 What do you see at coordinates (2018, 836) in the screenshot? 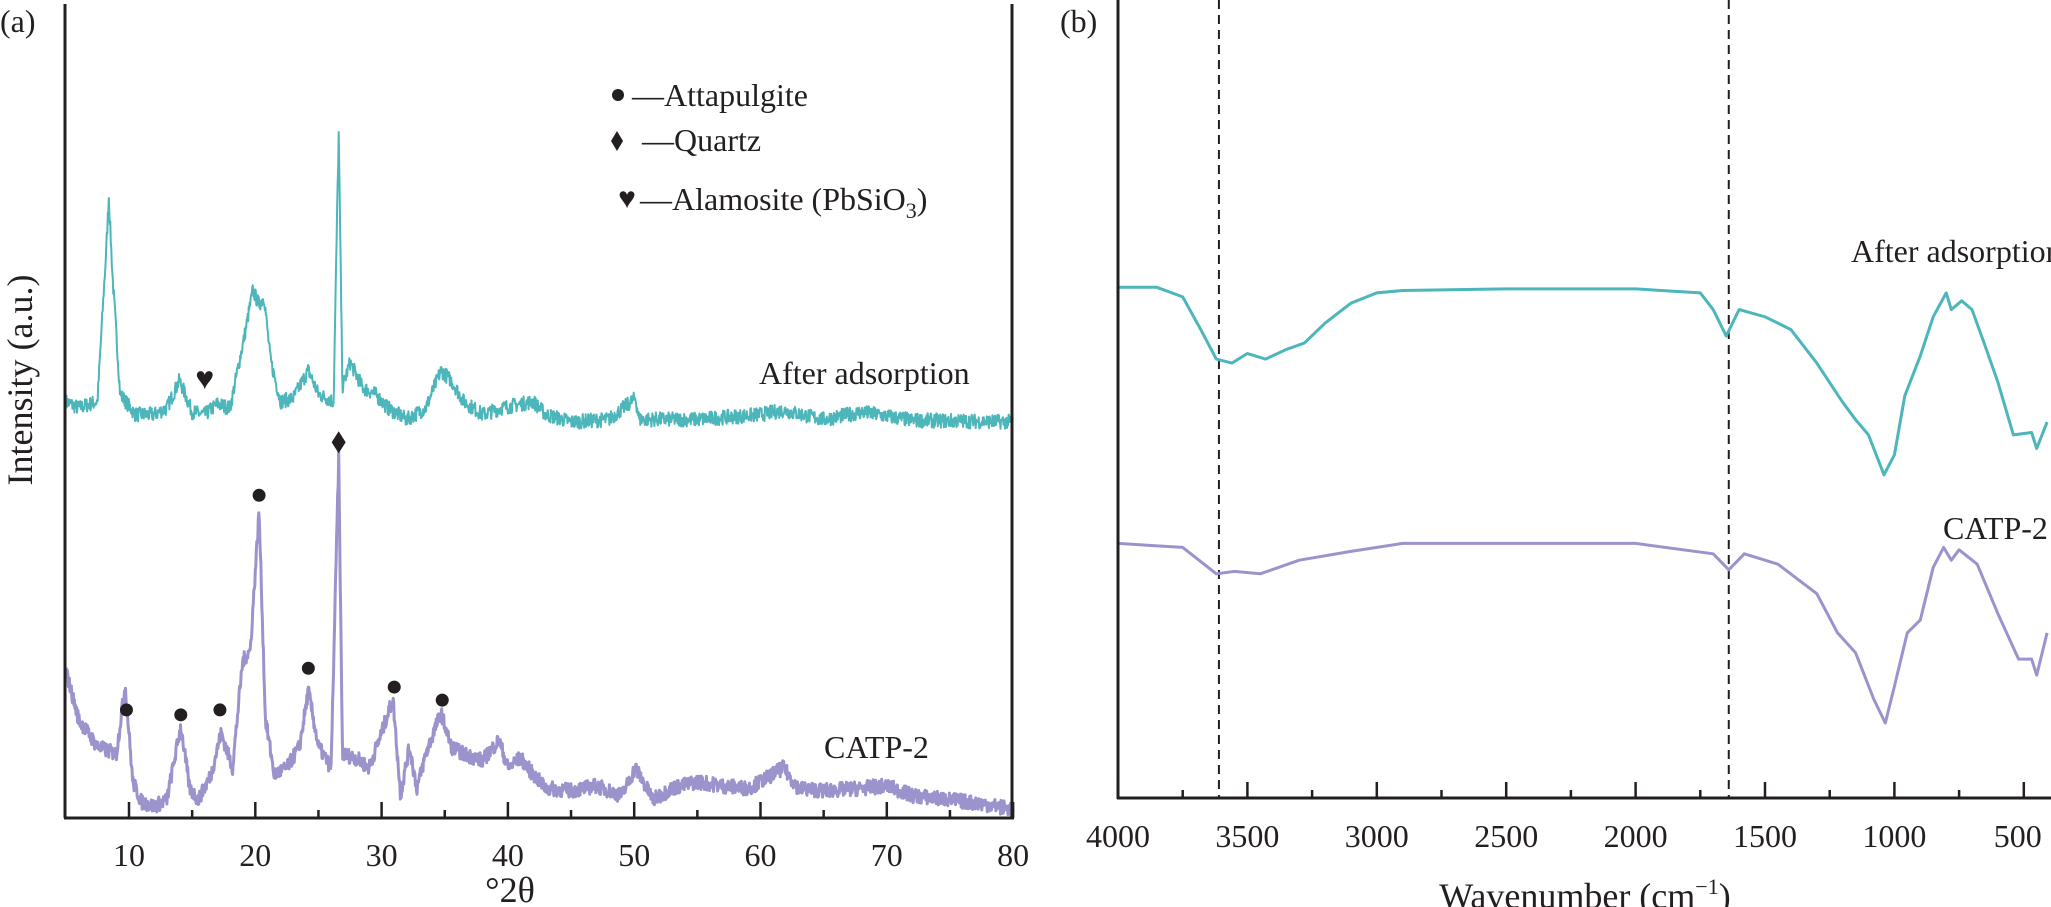
I see `ftir-tick-label: 500` at bounding box center [2018, 836].